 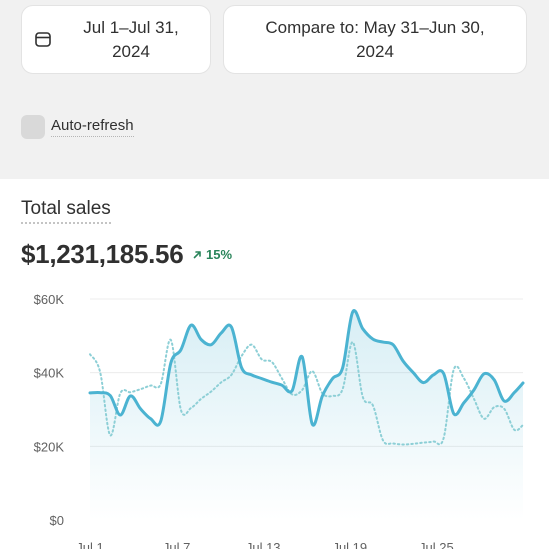 What do you see at coordinates (436, 544) in the screenshot?
I see `x-tick-label: Jul 25` at bounding box center [436, 544].